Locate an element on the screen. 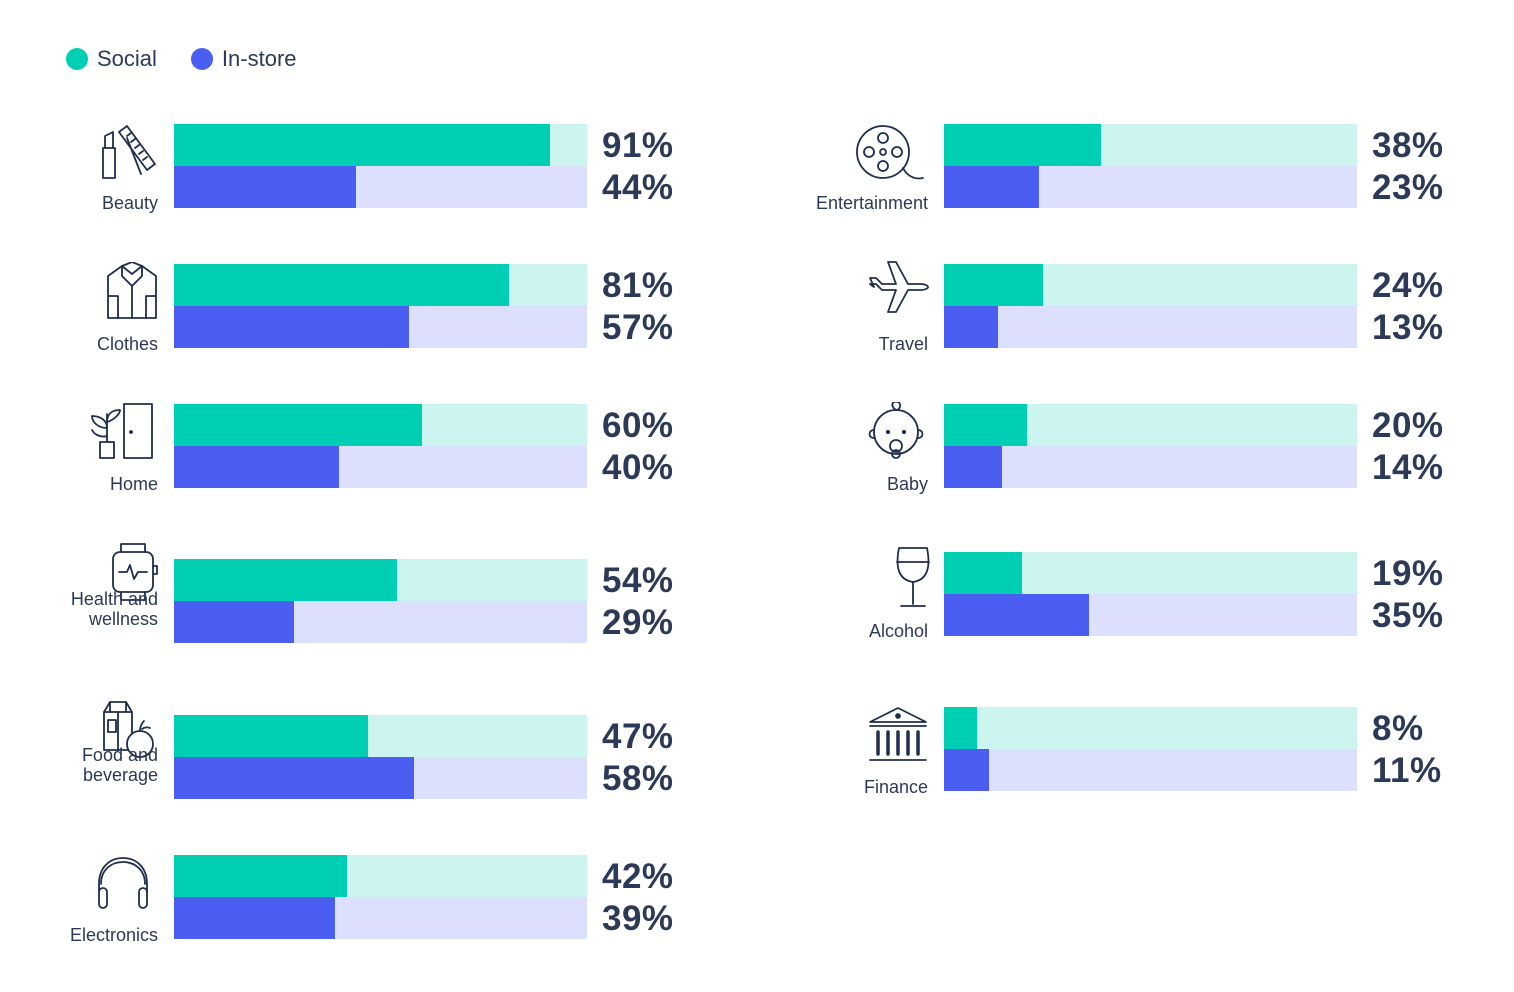 This screenshot has height=992, width=1514. shirt-icon is located at coordinates (132, 292).